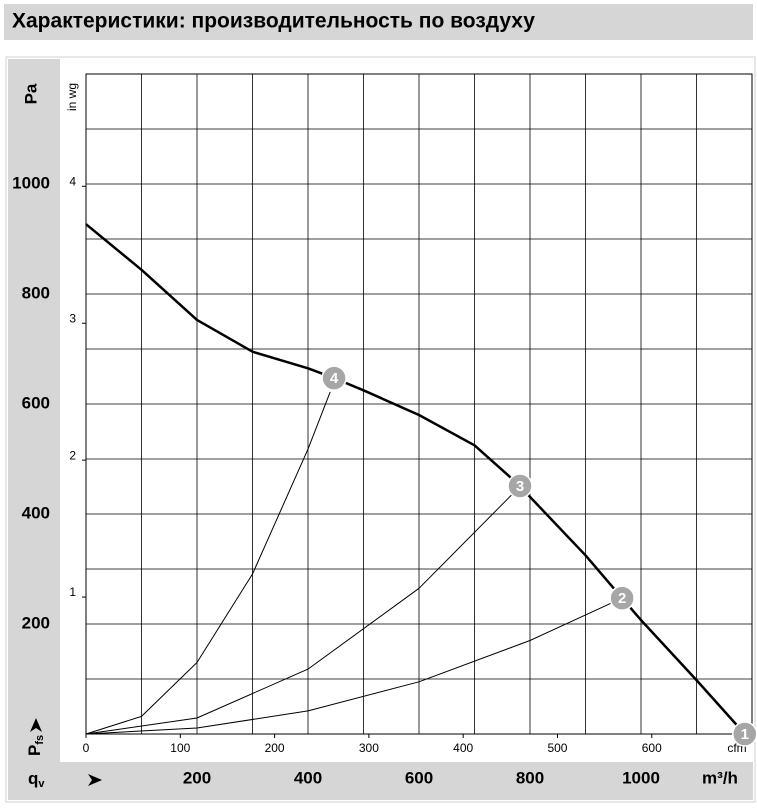  Describe the element at coordinates (369, 748) in the screenshot. I see `x2-tick-label: 300` at that location.